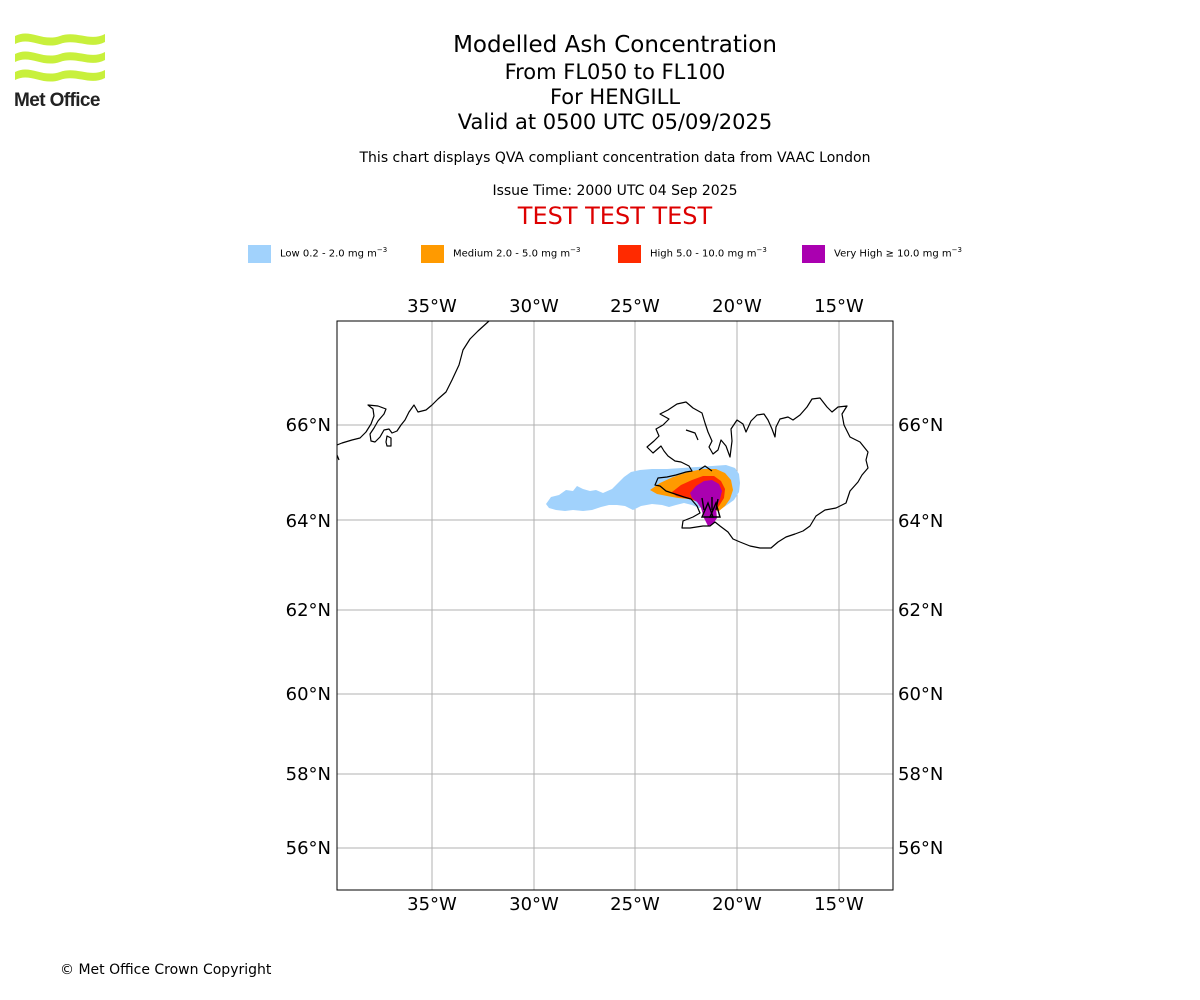 The height and width of the screenshot is (1000, 1200). I want to click on greenland-coastline, so click(413, 383).